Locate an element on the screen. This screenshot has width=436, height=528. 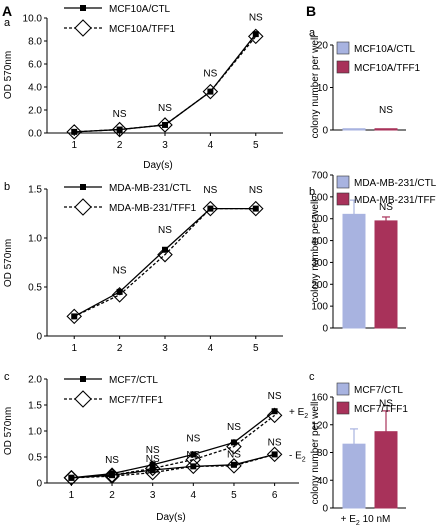
legend-label-0: MCF10A/CTL is located at coordinates (385, 49).